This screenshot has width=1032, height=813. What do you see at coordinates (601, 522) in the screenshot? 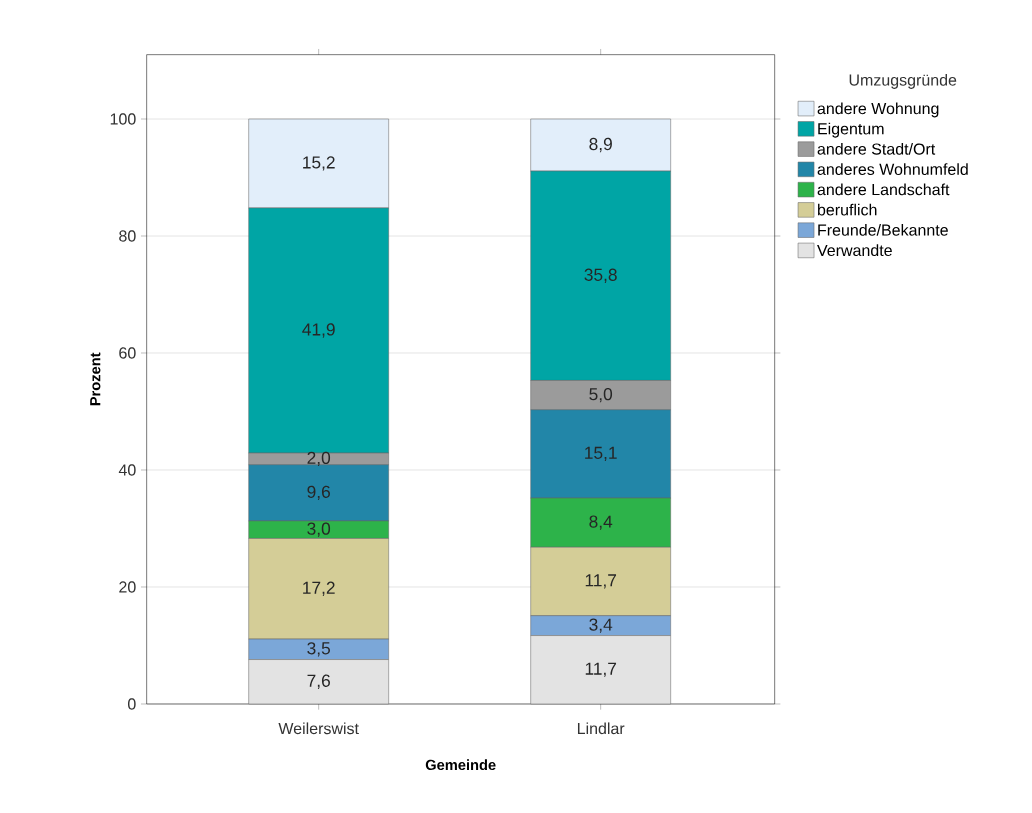
I see `data-label: 8,4` at bounding box center [601, 522].